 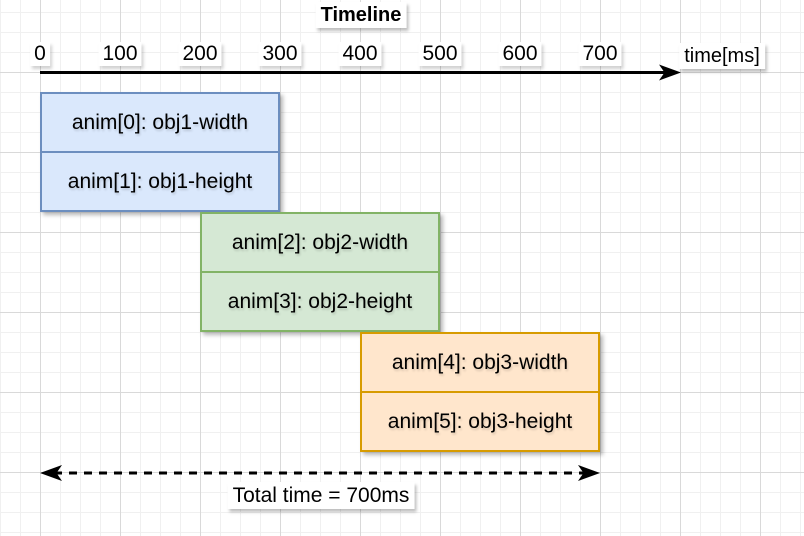 I want to click on anim-group-obj2: anim[2]: obj2-width anim[3]: obj2-height, so click(x=320, y=272).